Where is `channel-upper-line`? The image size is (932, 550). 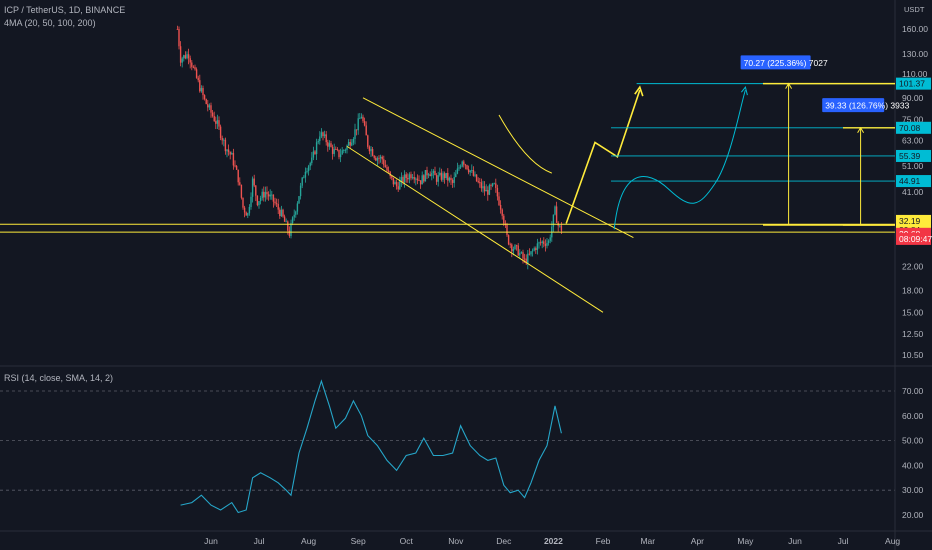
channel-upper-line is located at coordinates (498, 168).